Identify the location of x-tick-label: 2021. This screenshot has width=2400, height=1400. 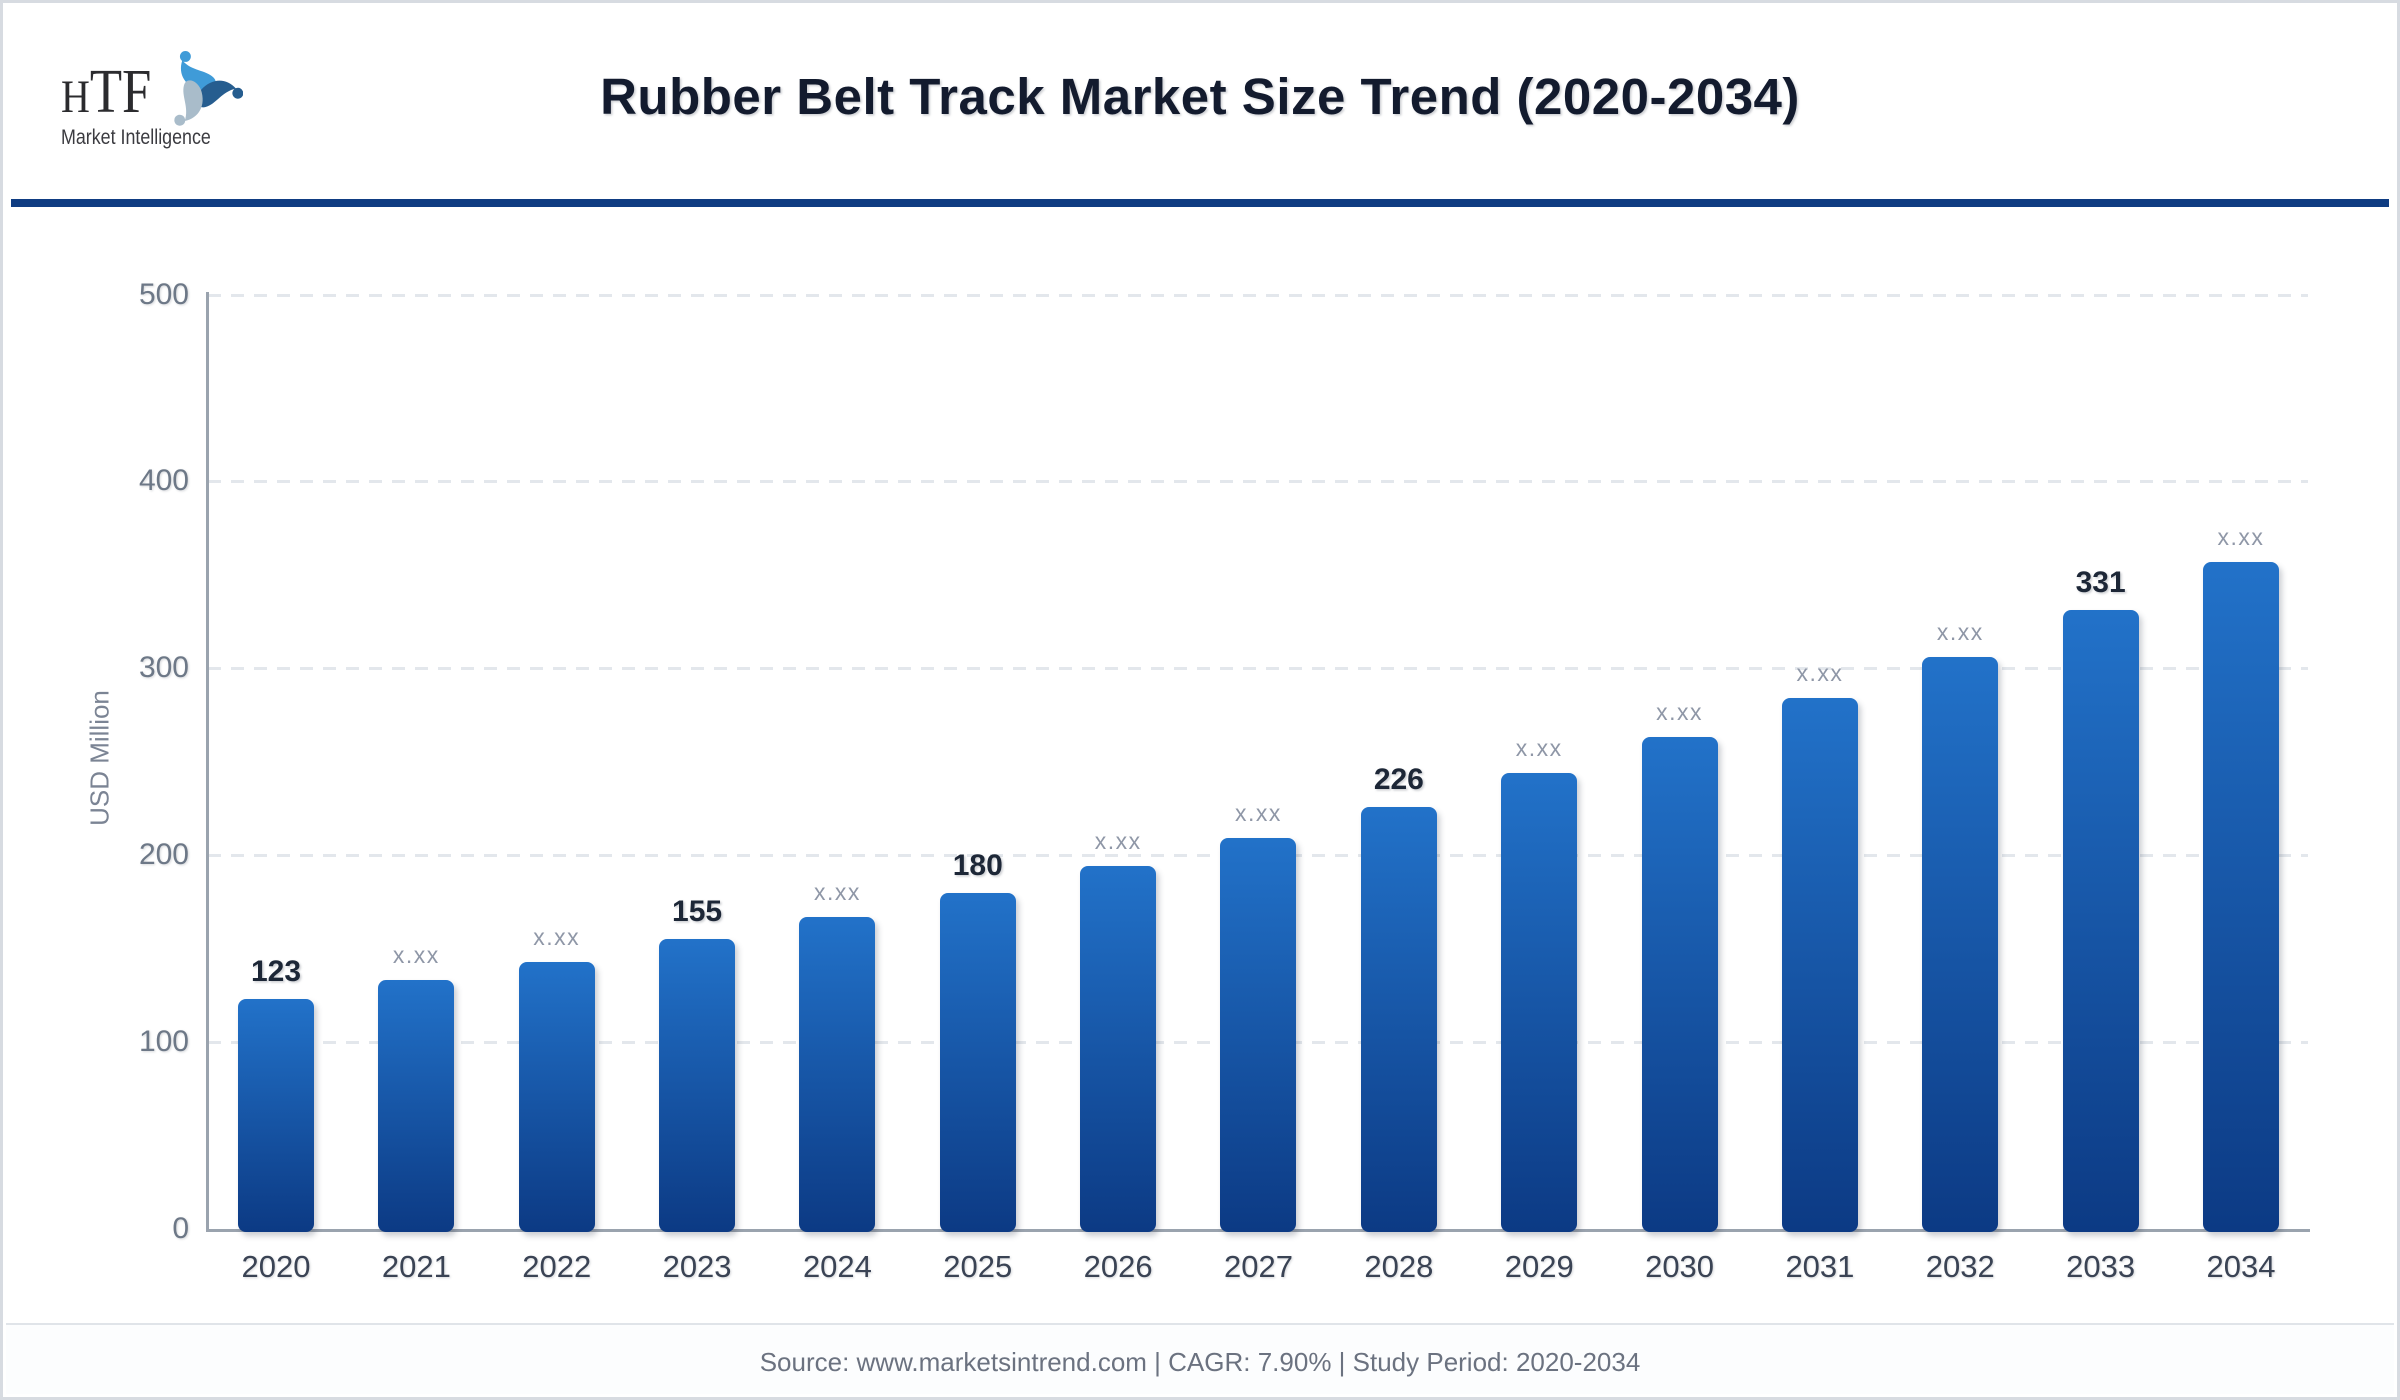
(416, 1266).